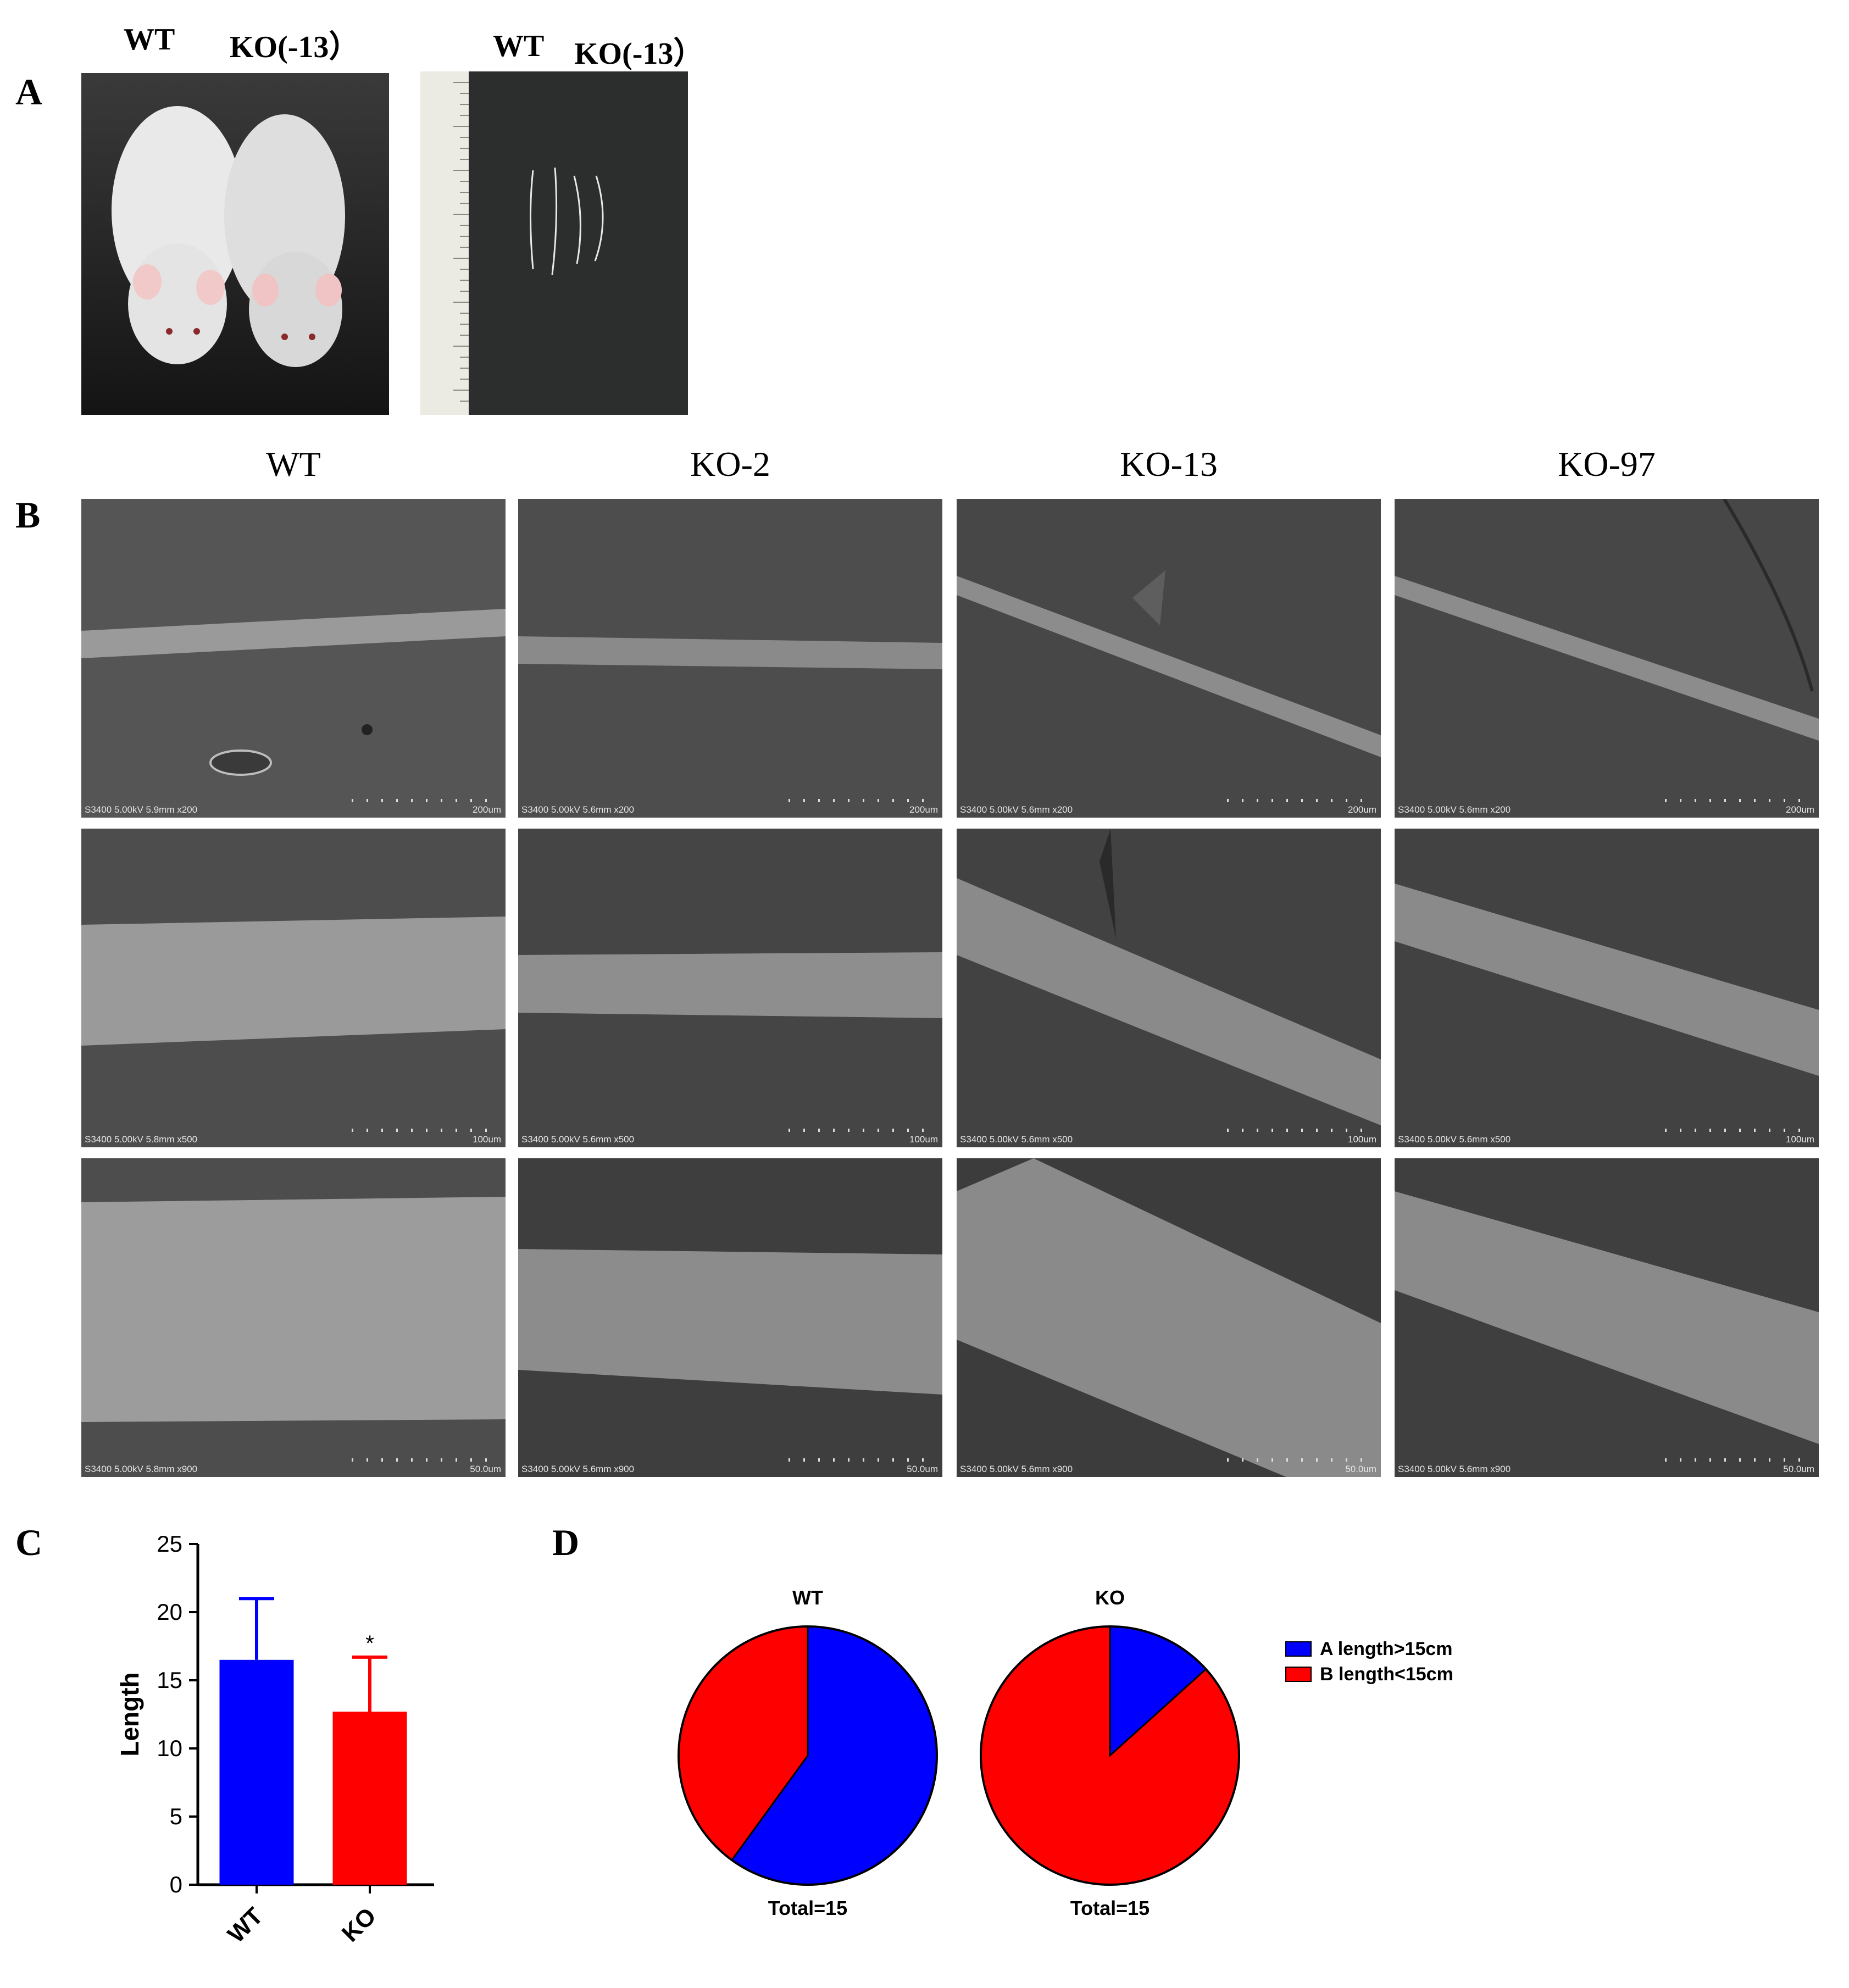  What do you see at coordinates (1386, 1649) in the screenshot?
I see `legend-label: A length>15cm` at bounding box center [1386, 1649].